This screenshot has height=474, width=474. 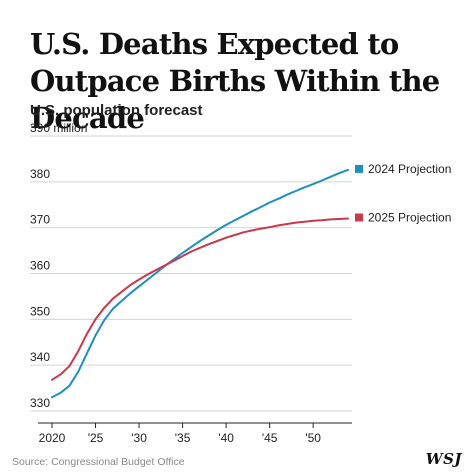 What do you see at coordinates (313, 438) in the screenshot?
I see `x-tick-label: '50` at bounding box center [313, 438].